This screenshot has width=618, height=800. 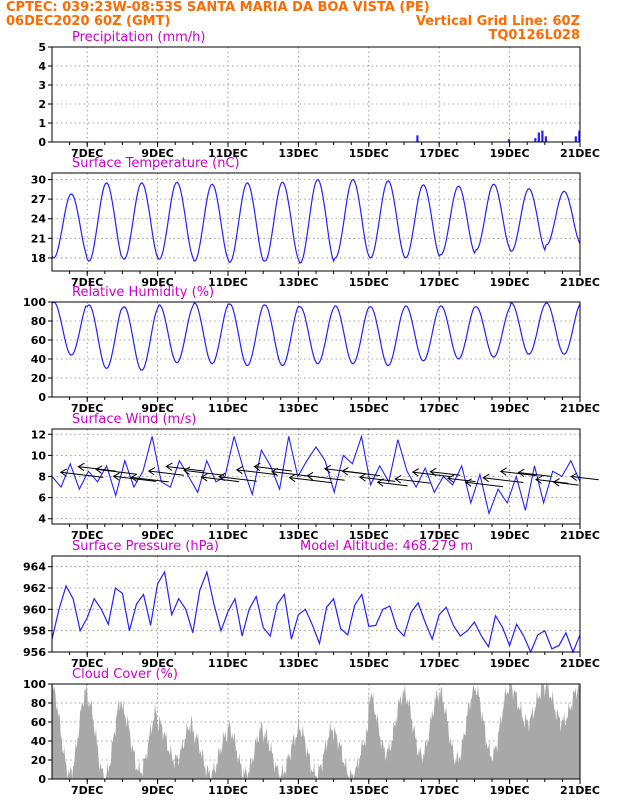 What do you see at coordinates (34, 684) in the screenshot?
I see `cloud-cover-ytick-label: 100` at bounding box center [34, 684].